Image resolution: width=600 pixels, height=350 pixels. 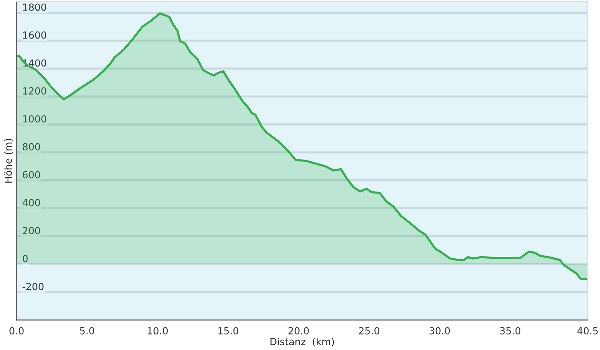 What do you see at coordinates (34, 91) in the screenshot?
I see `y-tick-label: 1200` at bounding box center [34, 91].